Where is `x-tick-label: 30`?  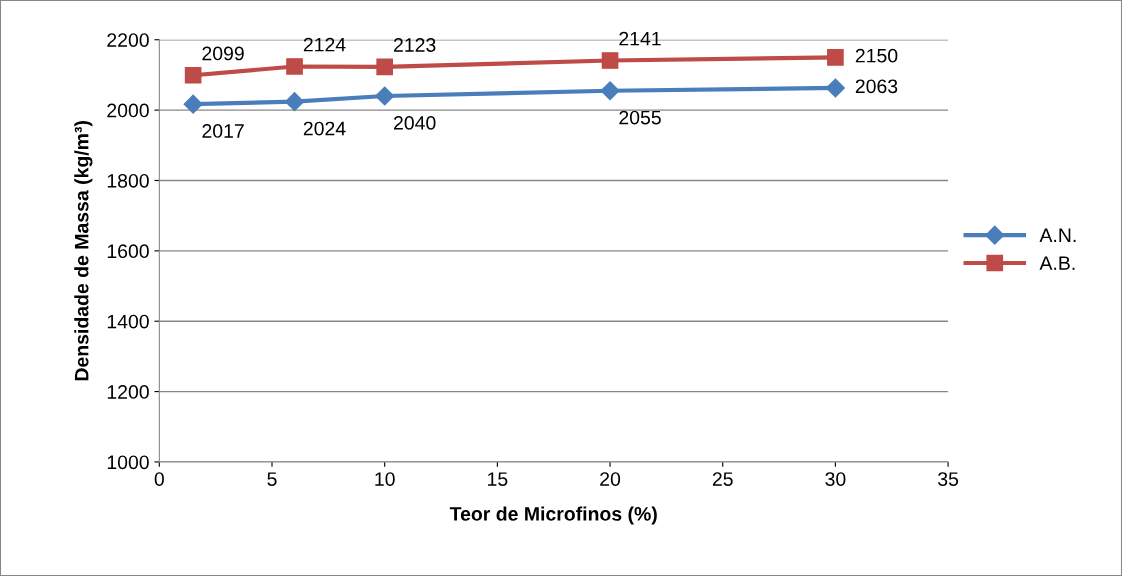 x-tick-label: 30 is located at coordinates (835, 479).